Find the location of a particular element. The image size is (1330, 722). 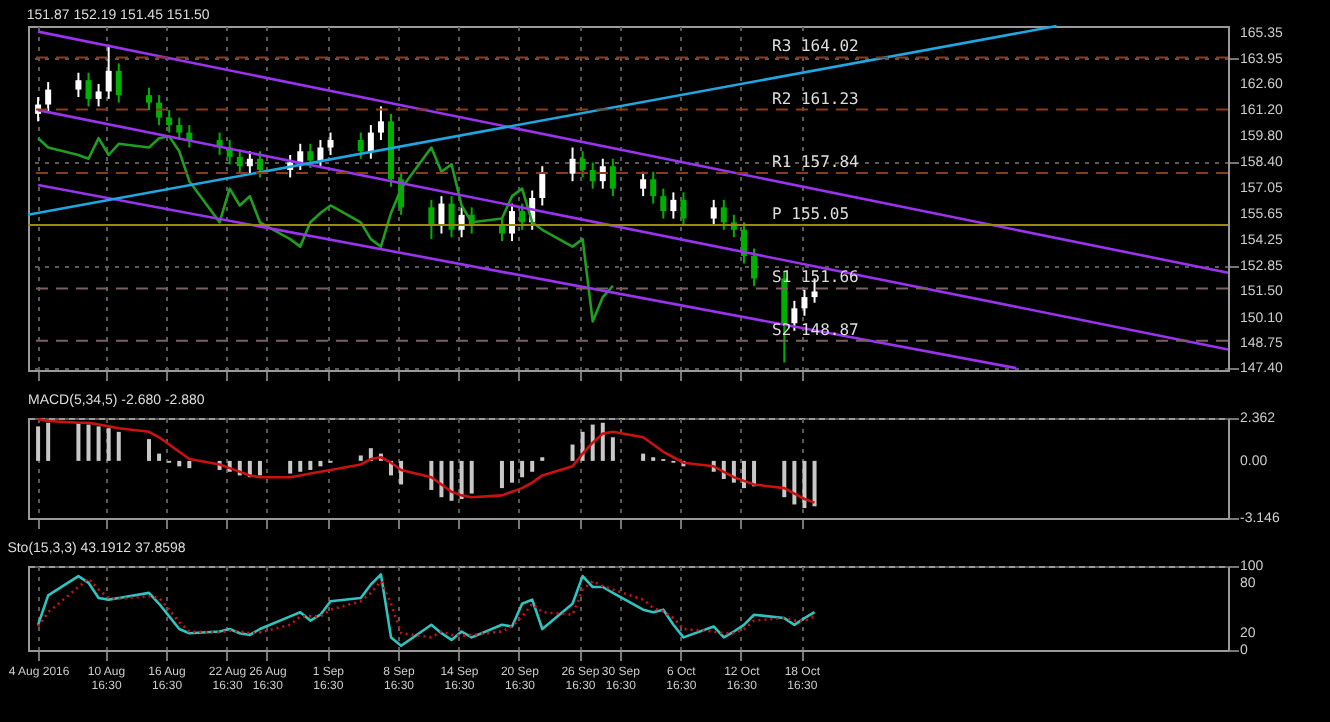

ref-line-label: R2 161.23 is located at coordinates (816, 98).